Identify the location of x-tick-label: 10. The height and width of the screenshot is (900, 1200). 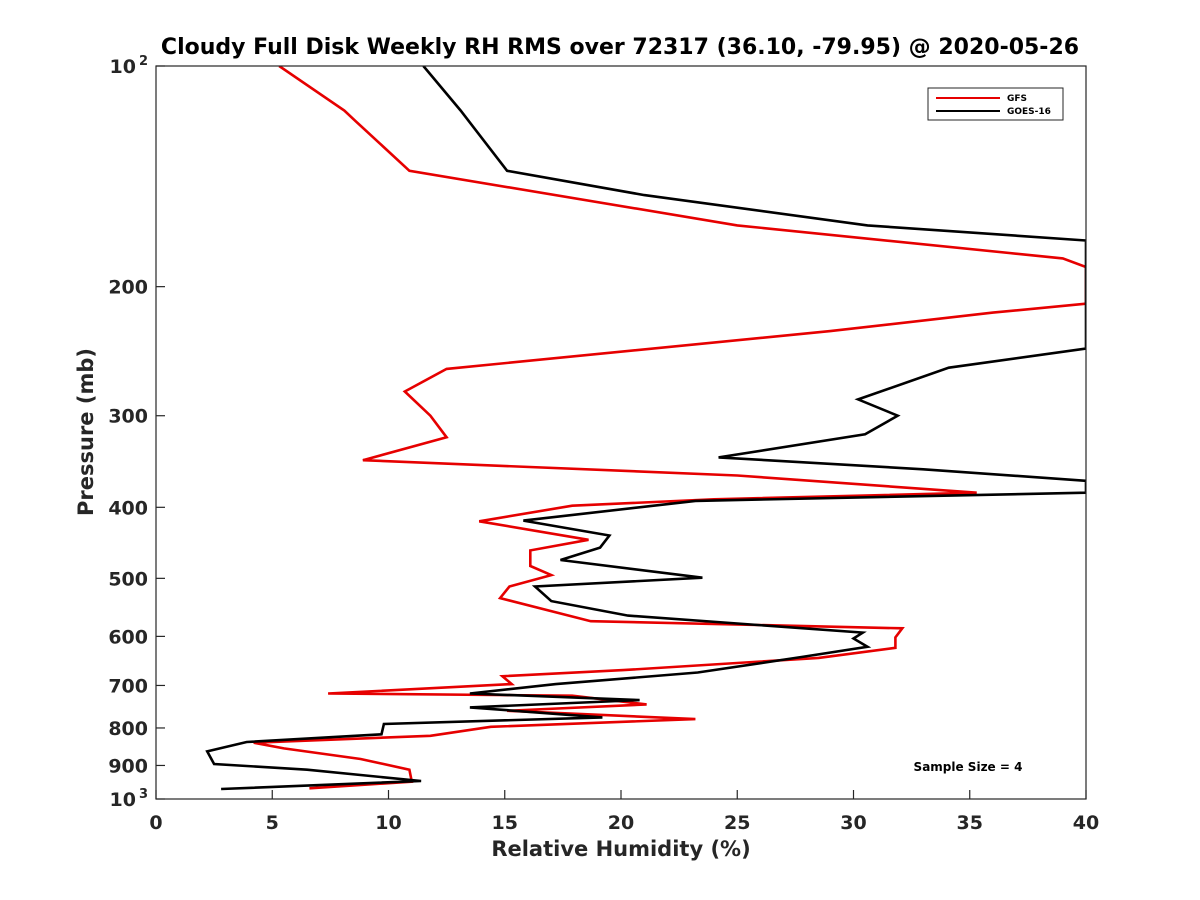
(388, 823).